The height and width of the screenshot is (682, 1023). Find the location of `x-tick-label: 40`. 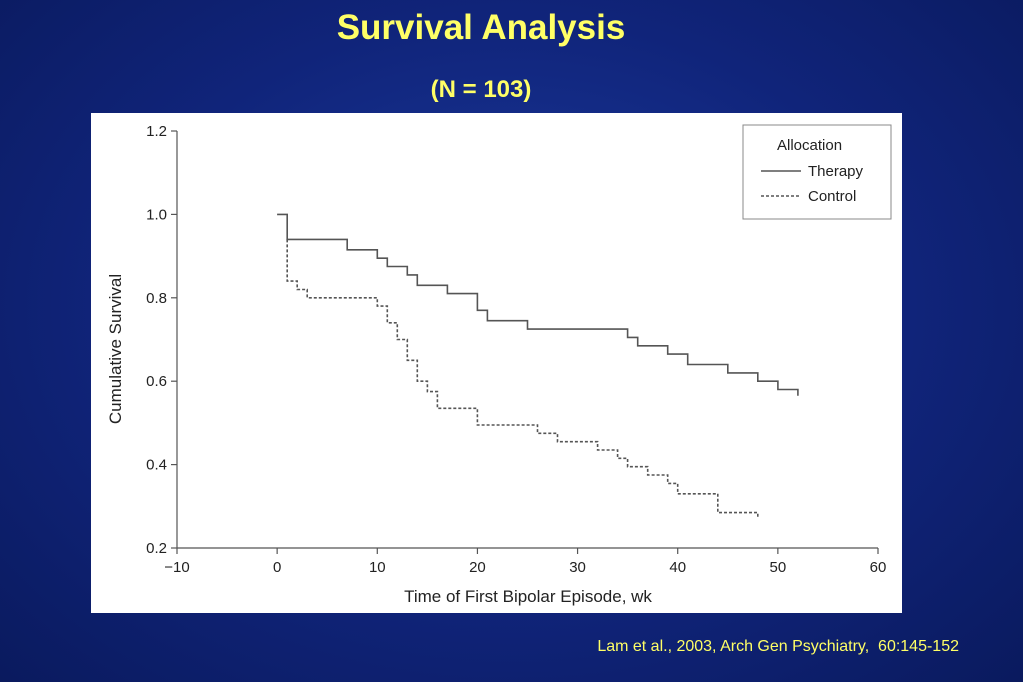

x-tick-label: 40 is located at coordinates (677, 567).